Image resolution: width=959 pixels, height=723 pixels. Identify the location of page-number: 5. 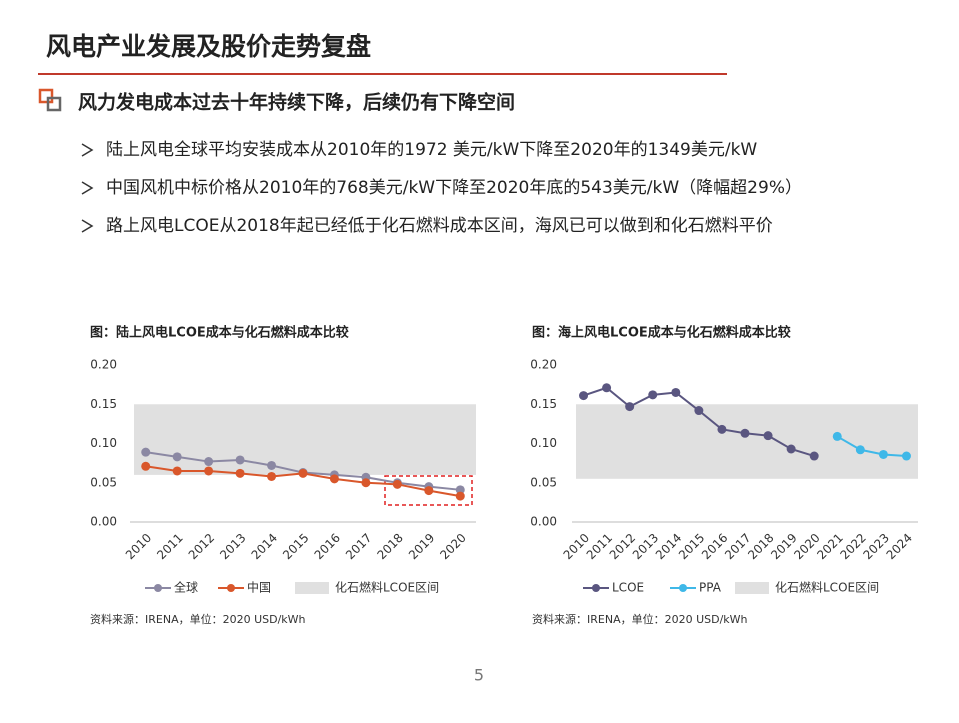
(479, 675).